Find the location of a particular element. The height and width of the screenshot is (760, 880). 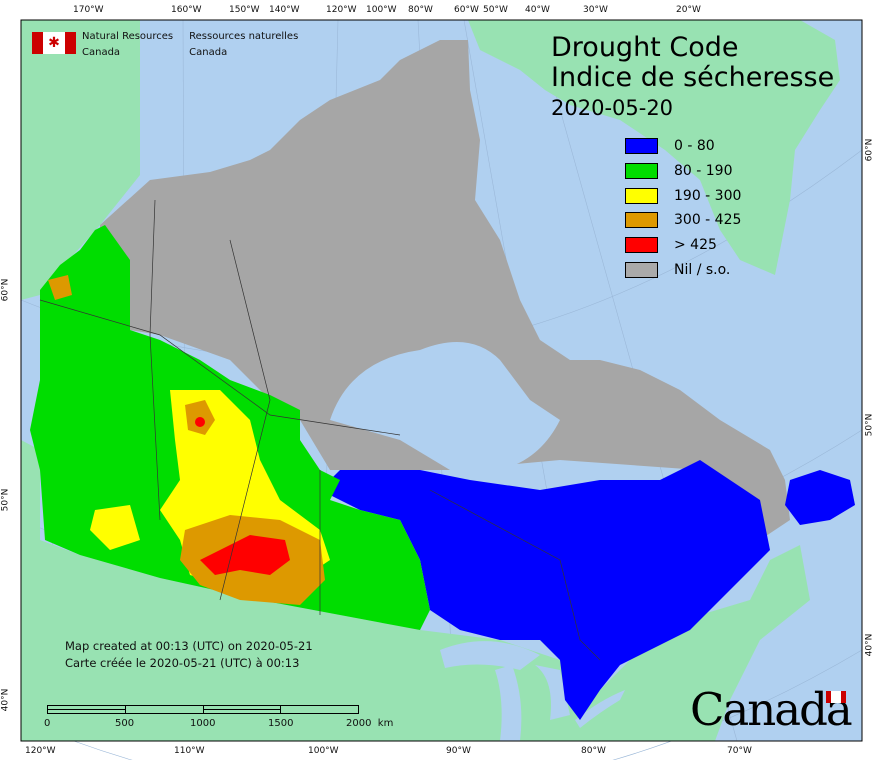

legend-label: 0 - 80 is located at coordinates (694, 146).